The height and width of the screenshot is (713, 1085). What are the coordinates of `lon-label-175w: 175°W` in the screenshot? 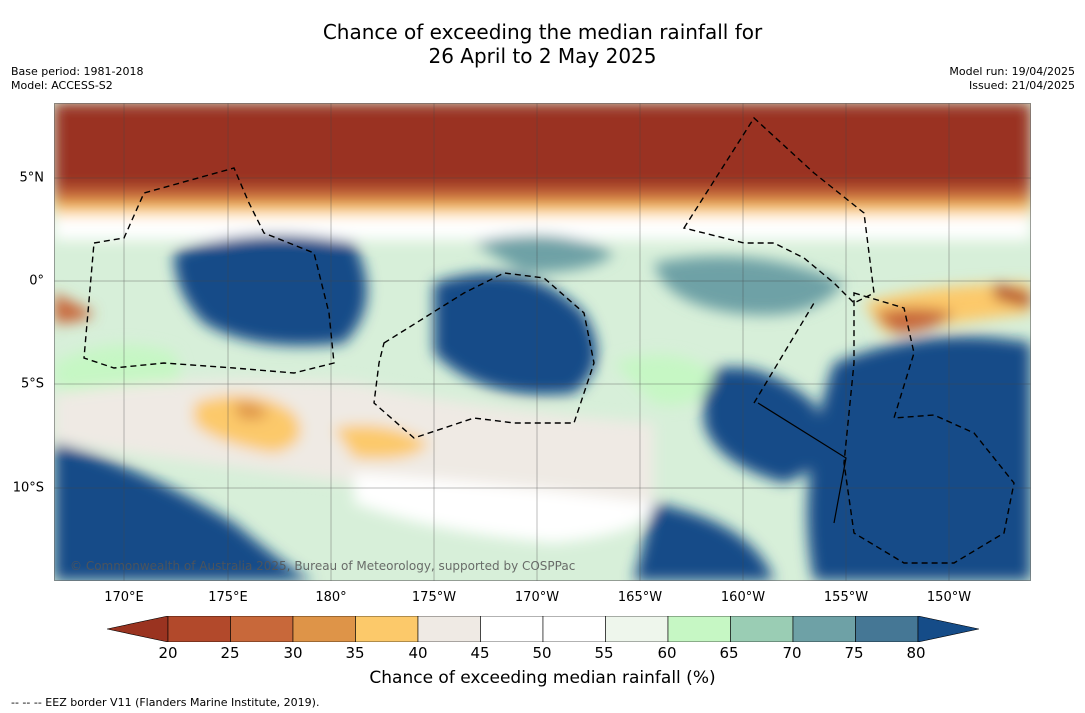 It's located at (434, 597).